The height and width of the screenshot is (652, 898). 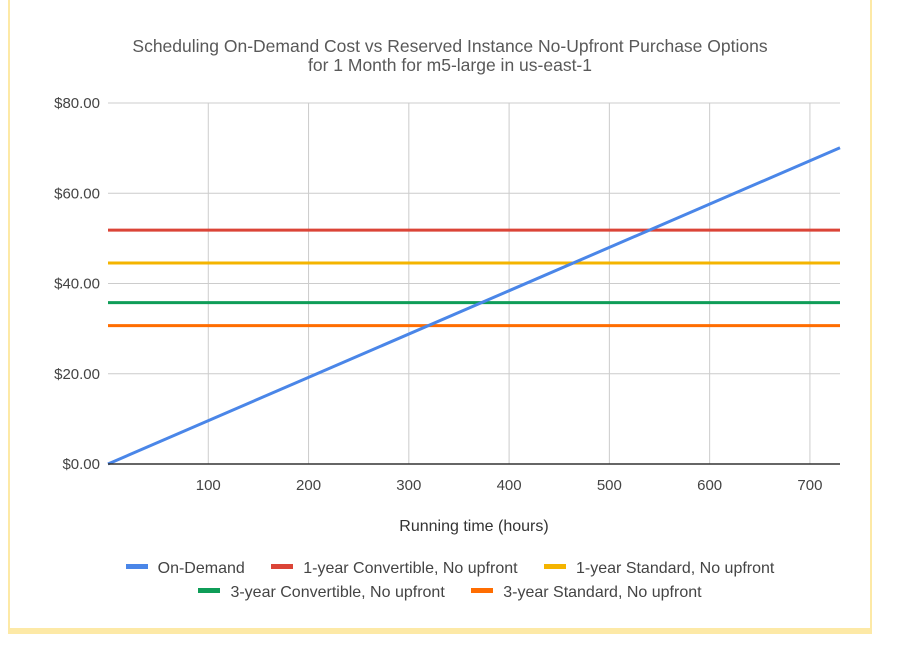 What do you see at coordinates (77, 374) in the screenshot?
I see `y-tick-label: $20.00` at bounding box center [77, 374].